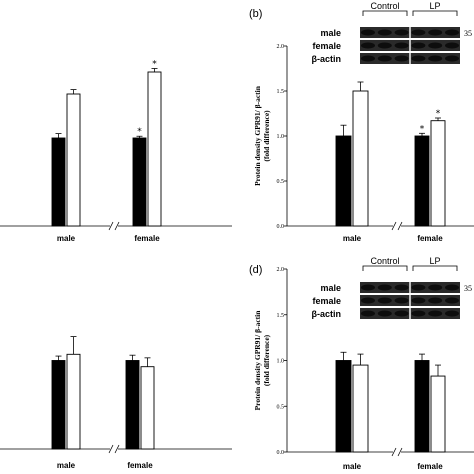  I want to click on y-tick-label: 2.0, so click(281, 47).